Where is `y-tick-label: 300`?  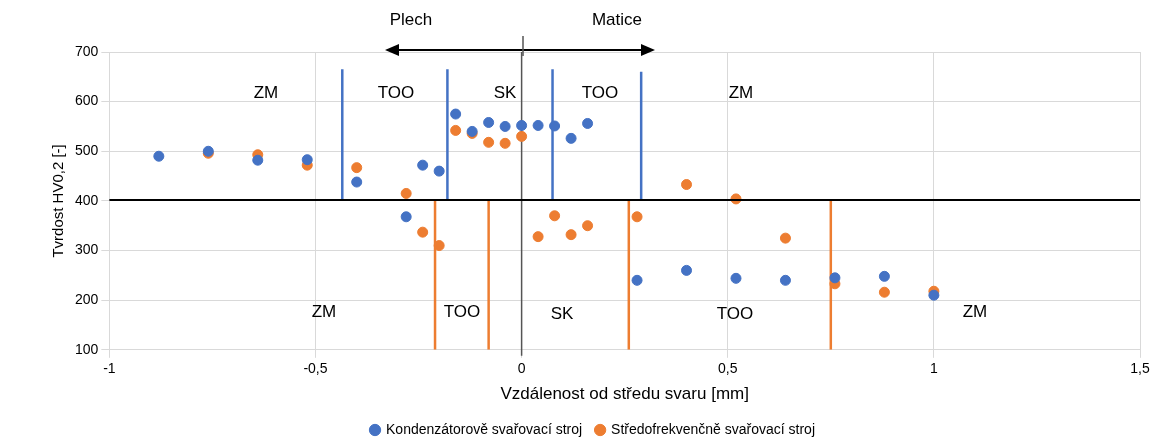 y-tick-label: 300 is located at coordinates (87, 249).